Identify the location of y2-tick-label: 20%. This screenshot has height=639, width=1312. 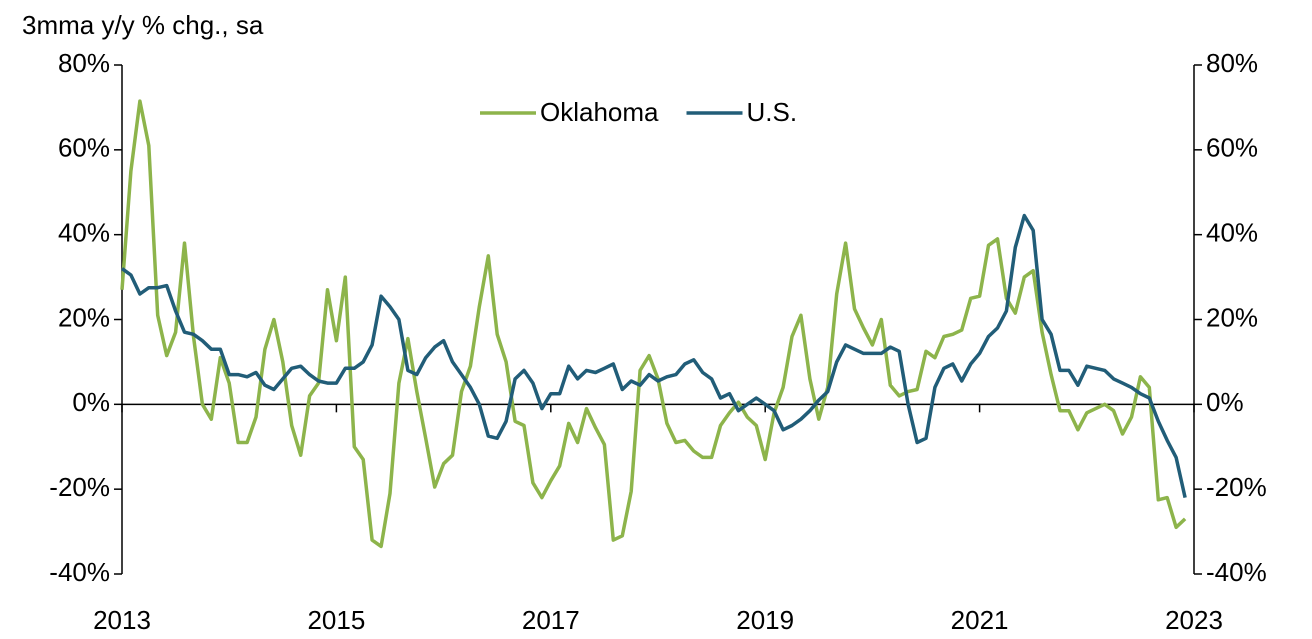
(1232, 317).